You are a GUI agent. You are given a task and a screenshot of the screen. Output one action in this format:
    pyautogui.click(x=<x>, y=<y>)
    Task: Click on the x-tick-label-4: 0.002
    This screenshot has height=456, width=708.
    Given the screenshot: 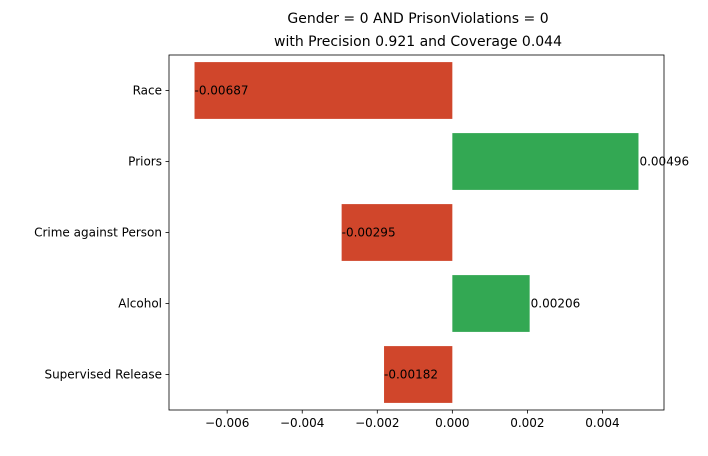 What is the action you would take?
    pyautogui.click(x=527, y=423)
    